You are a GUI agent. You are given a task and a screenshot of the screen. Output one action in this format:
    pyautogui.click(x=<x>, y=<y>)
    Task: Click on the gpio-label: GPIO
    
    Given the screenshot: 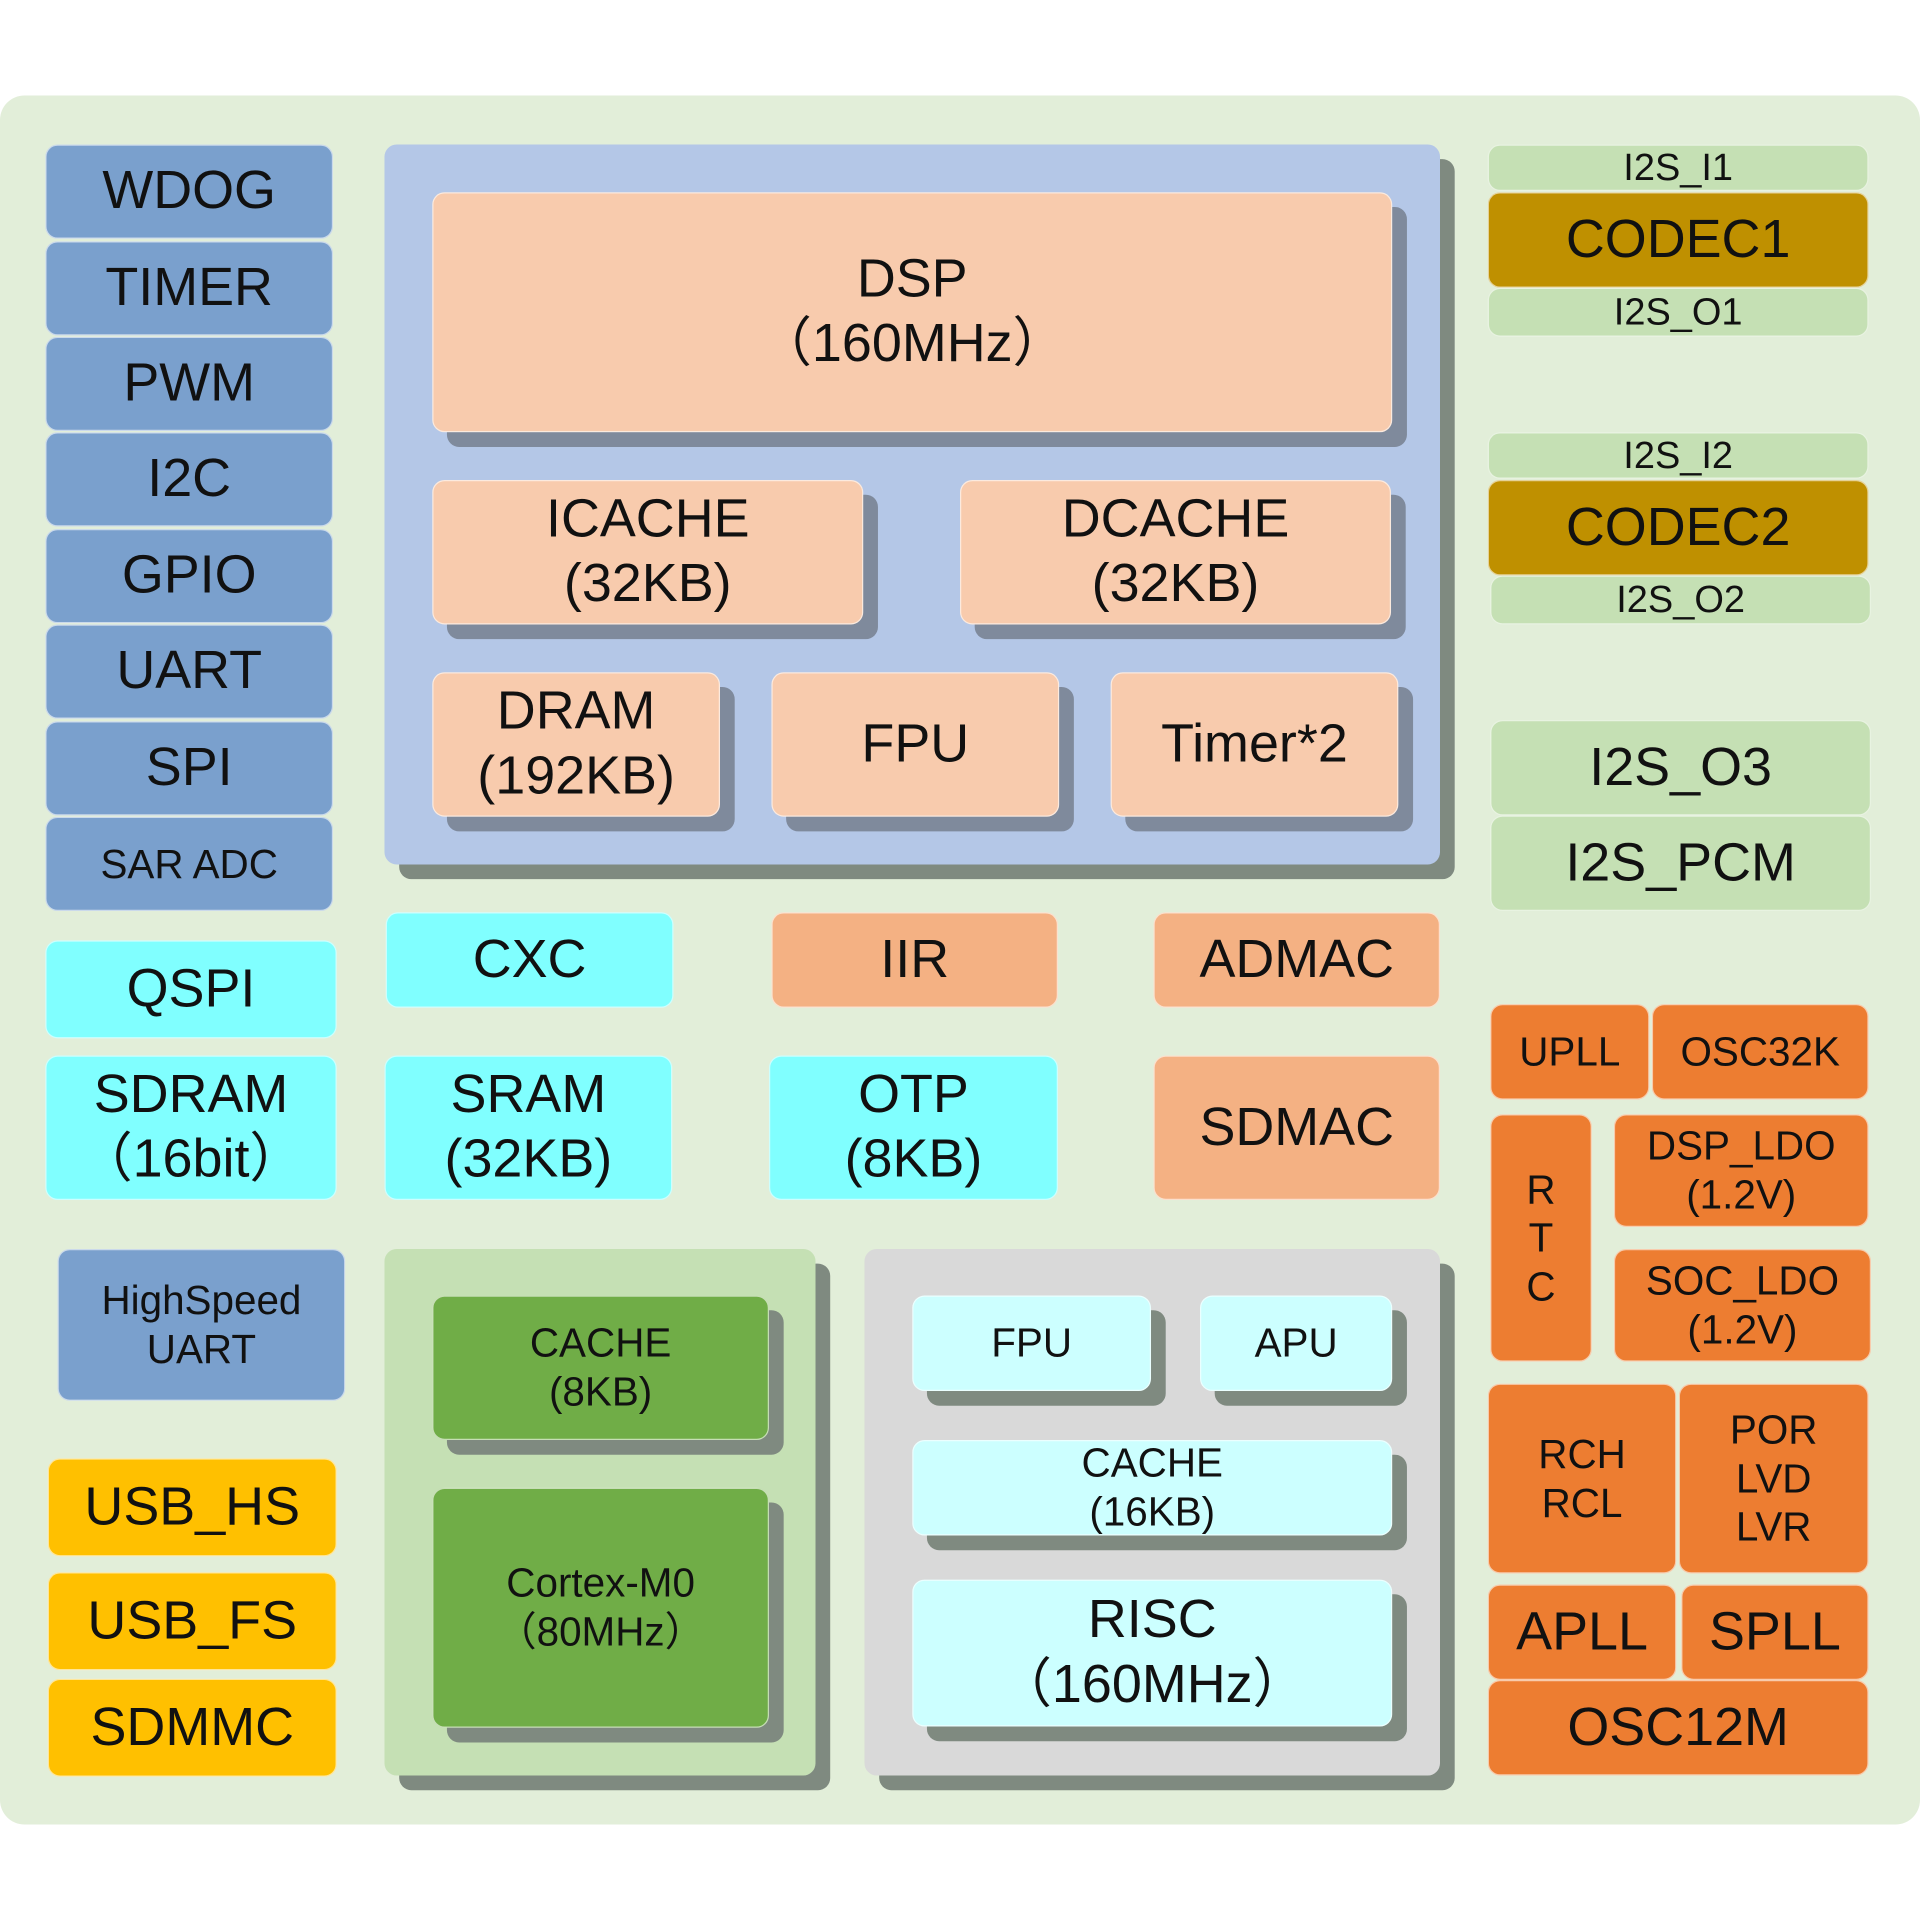 What is the action you would take?
    pyautogui.click(x=189, y=575)
    